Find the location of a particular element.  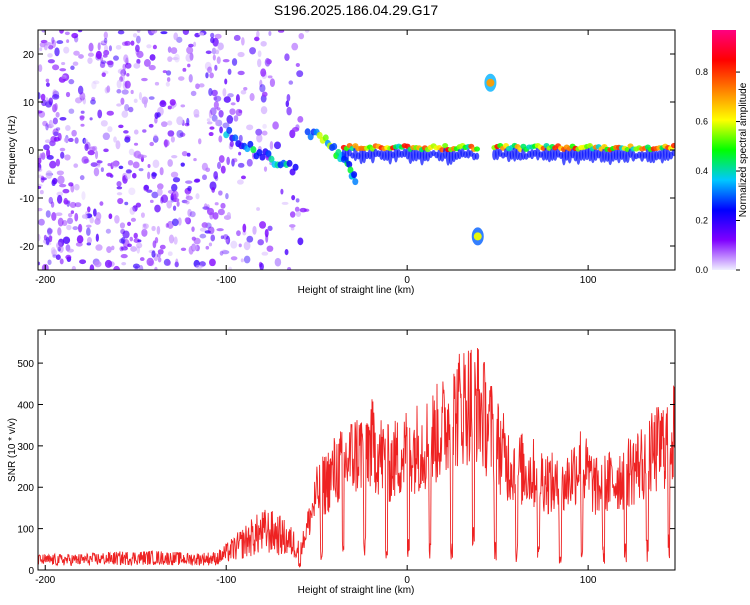

colorbar-ticks: 0.0 0.2 0.4 0.6 0.8 is located at coordinates (717, 171).